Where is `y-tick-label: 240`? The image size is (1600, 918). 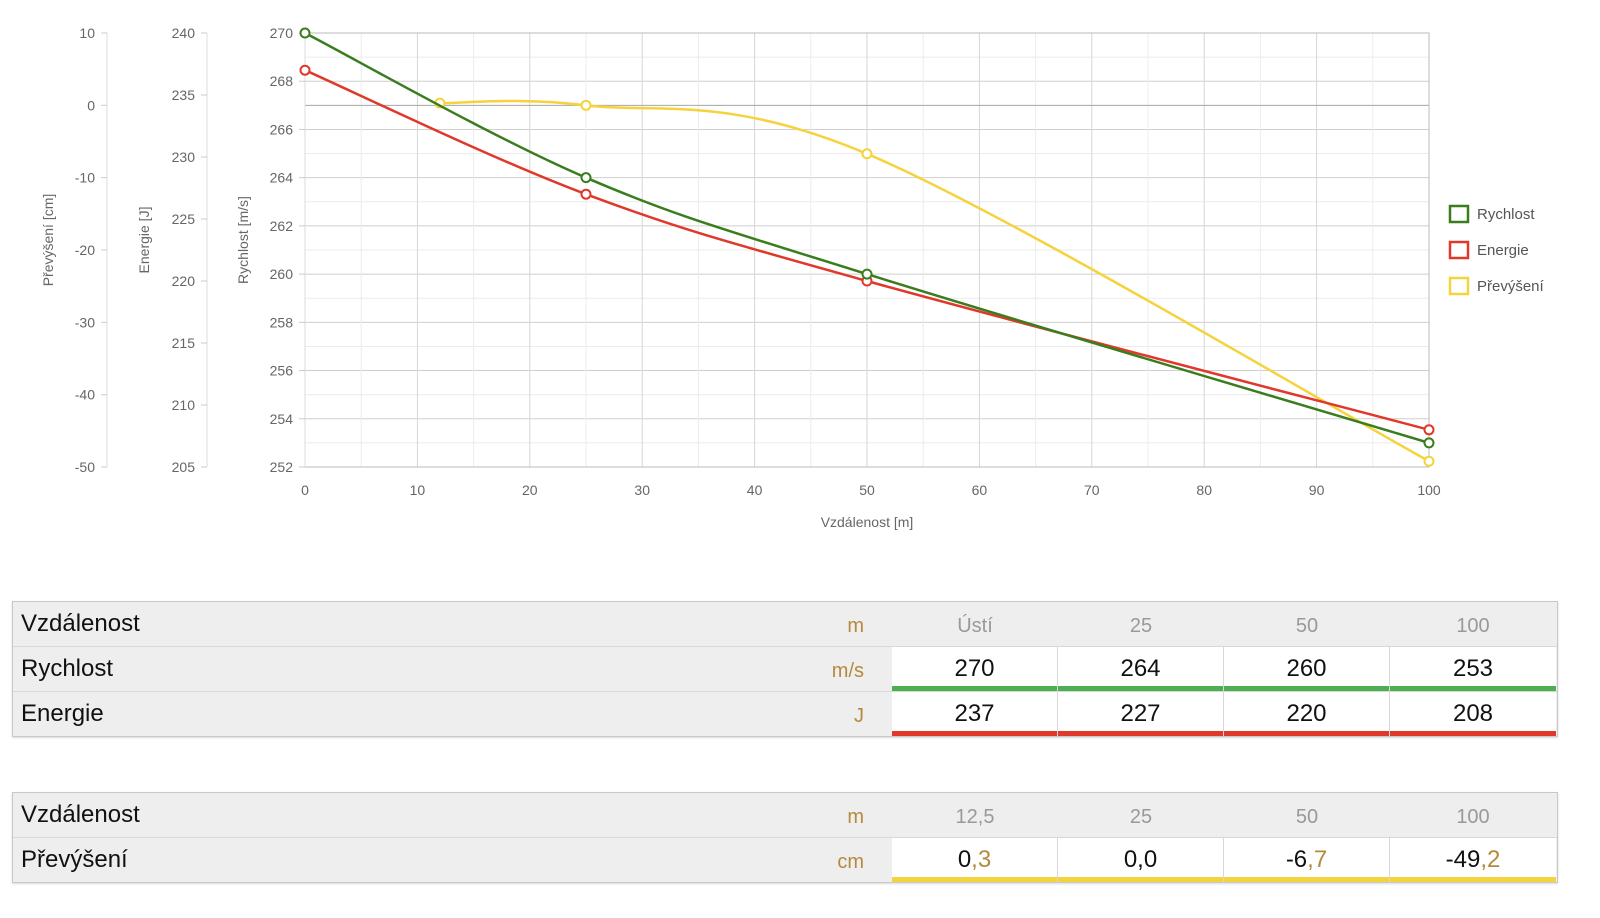
y-tick-label: 240 is located at coordinates (184, 33).